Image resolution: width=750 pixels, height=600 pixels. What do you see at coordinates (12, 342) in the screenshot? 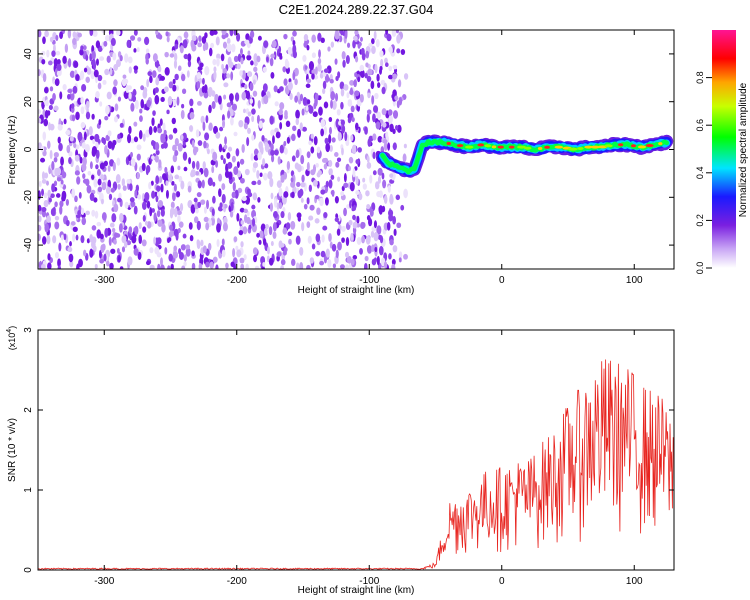
I see `multiplier-base: (x10` at bounding box center [12, 342].